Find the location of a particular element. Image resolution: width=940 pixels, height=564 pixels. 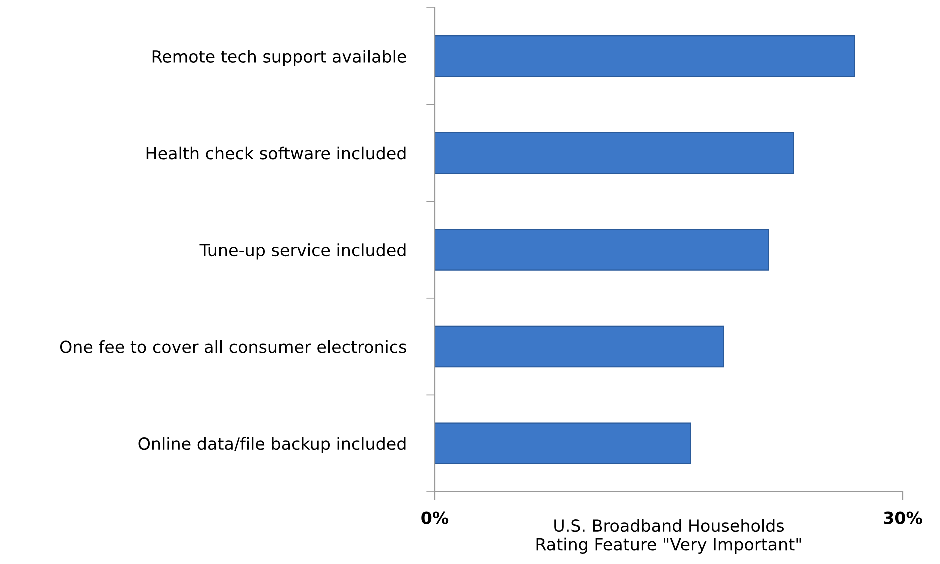

y-tick-label: Health check software included is located at coordinates (276, 153).